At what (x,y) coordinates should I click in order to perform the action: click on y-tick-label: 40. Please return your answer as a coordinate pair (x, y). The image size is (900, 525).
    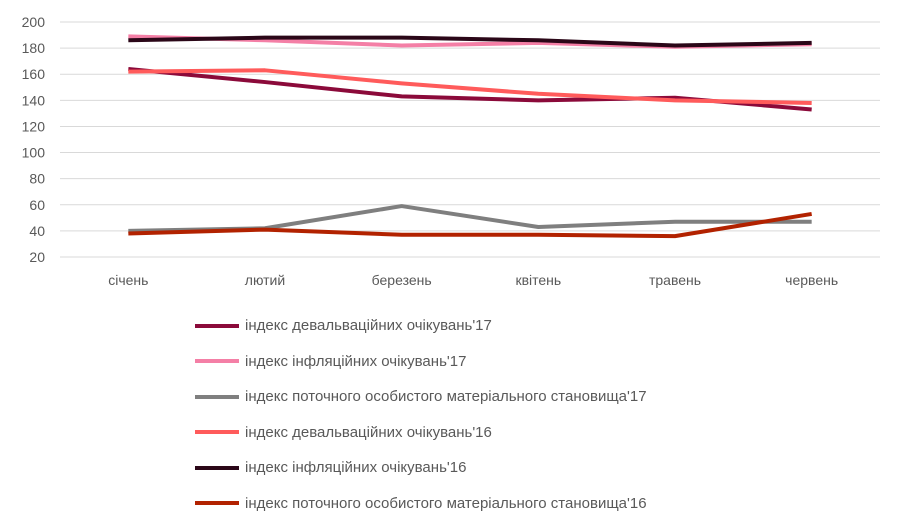
    Looking at the image, I should click on (37, 231).